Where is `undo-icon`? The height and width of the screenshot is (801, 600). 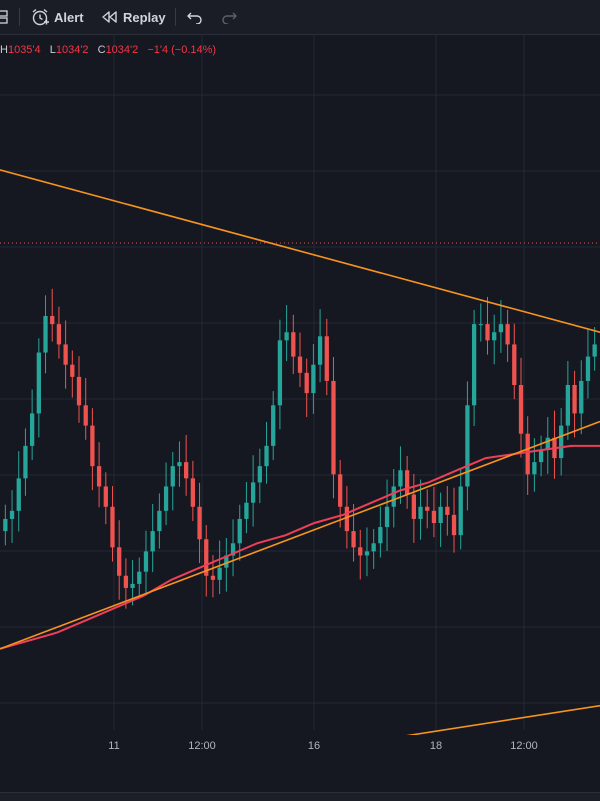 undo-icon is located at coordinates (194, 18).